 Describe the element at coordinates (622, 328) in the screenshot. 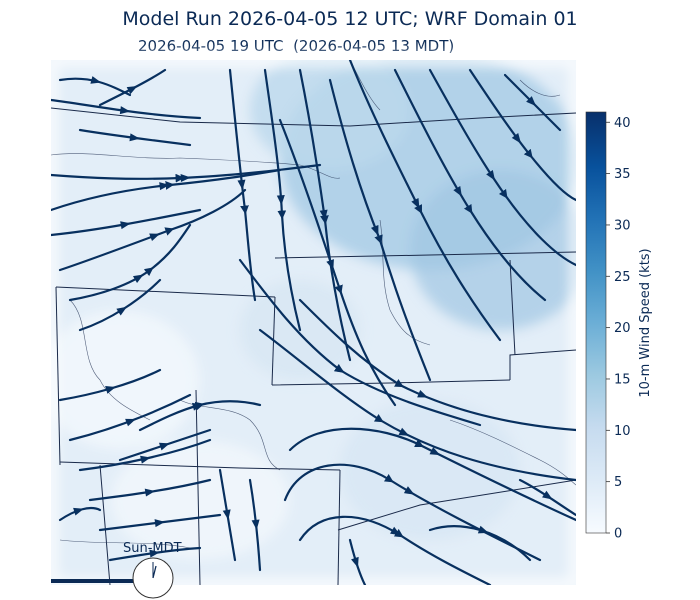

I see `colorbar-tick-label: 20` at that location.